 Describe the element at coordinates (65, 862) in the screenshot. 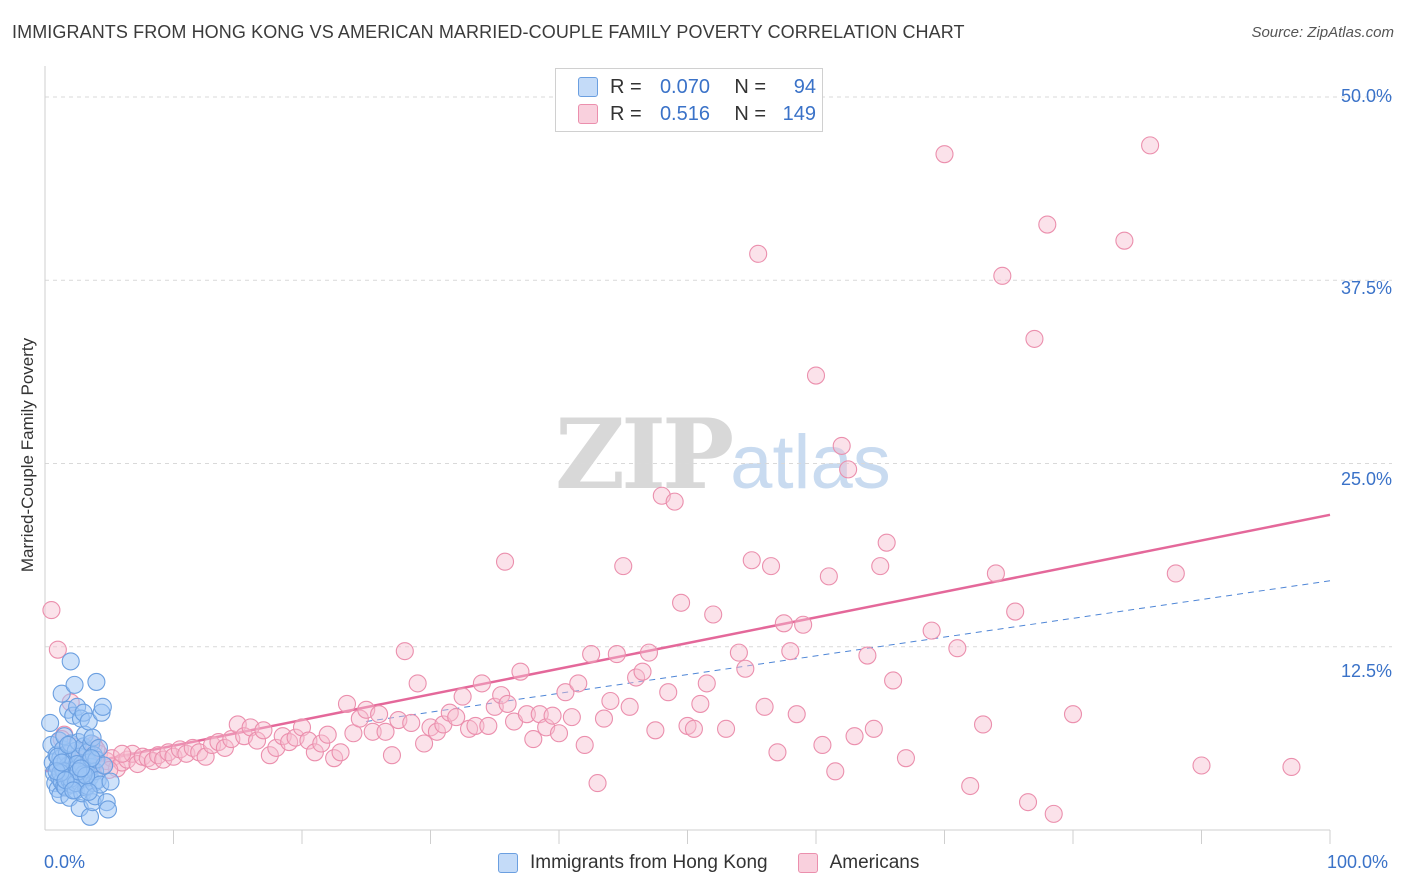

I see `x-tick-label-start: 0.0%` at that location.